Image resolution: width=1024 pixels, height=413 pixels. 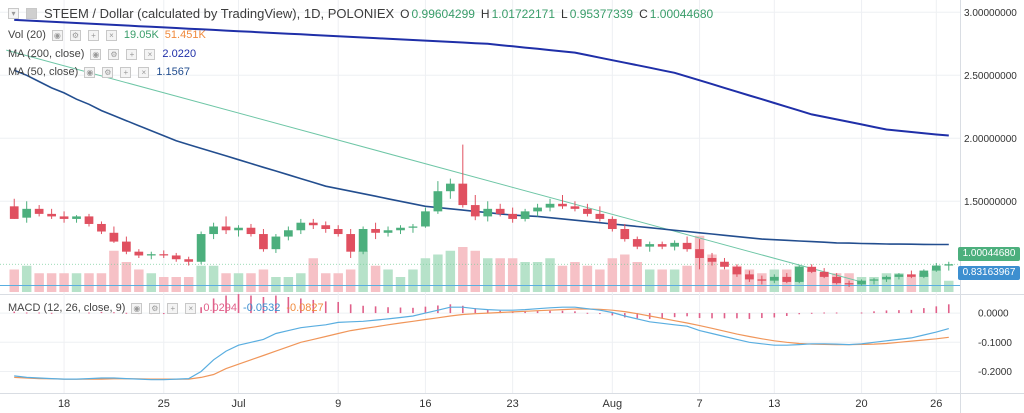 What do you see at coordinates (141, 35) in the screenshot?
I see `vol-value-1: 19.05K` at bounding box center [141, 35].